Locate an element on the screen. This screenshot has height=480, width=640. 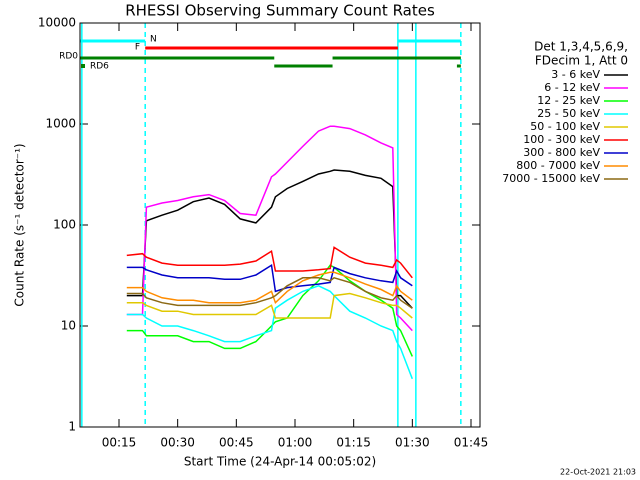
legend-header: Det 1,3,4,5,6,9, is located at coordinates (581, 47).